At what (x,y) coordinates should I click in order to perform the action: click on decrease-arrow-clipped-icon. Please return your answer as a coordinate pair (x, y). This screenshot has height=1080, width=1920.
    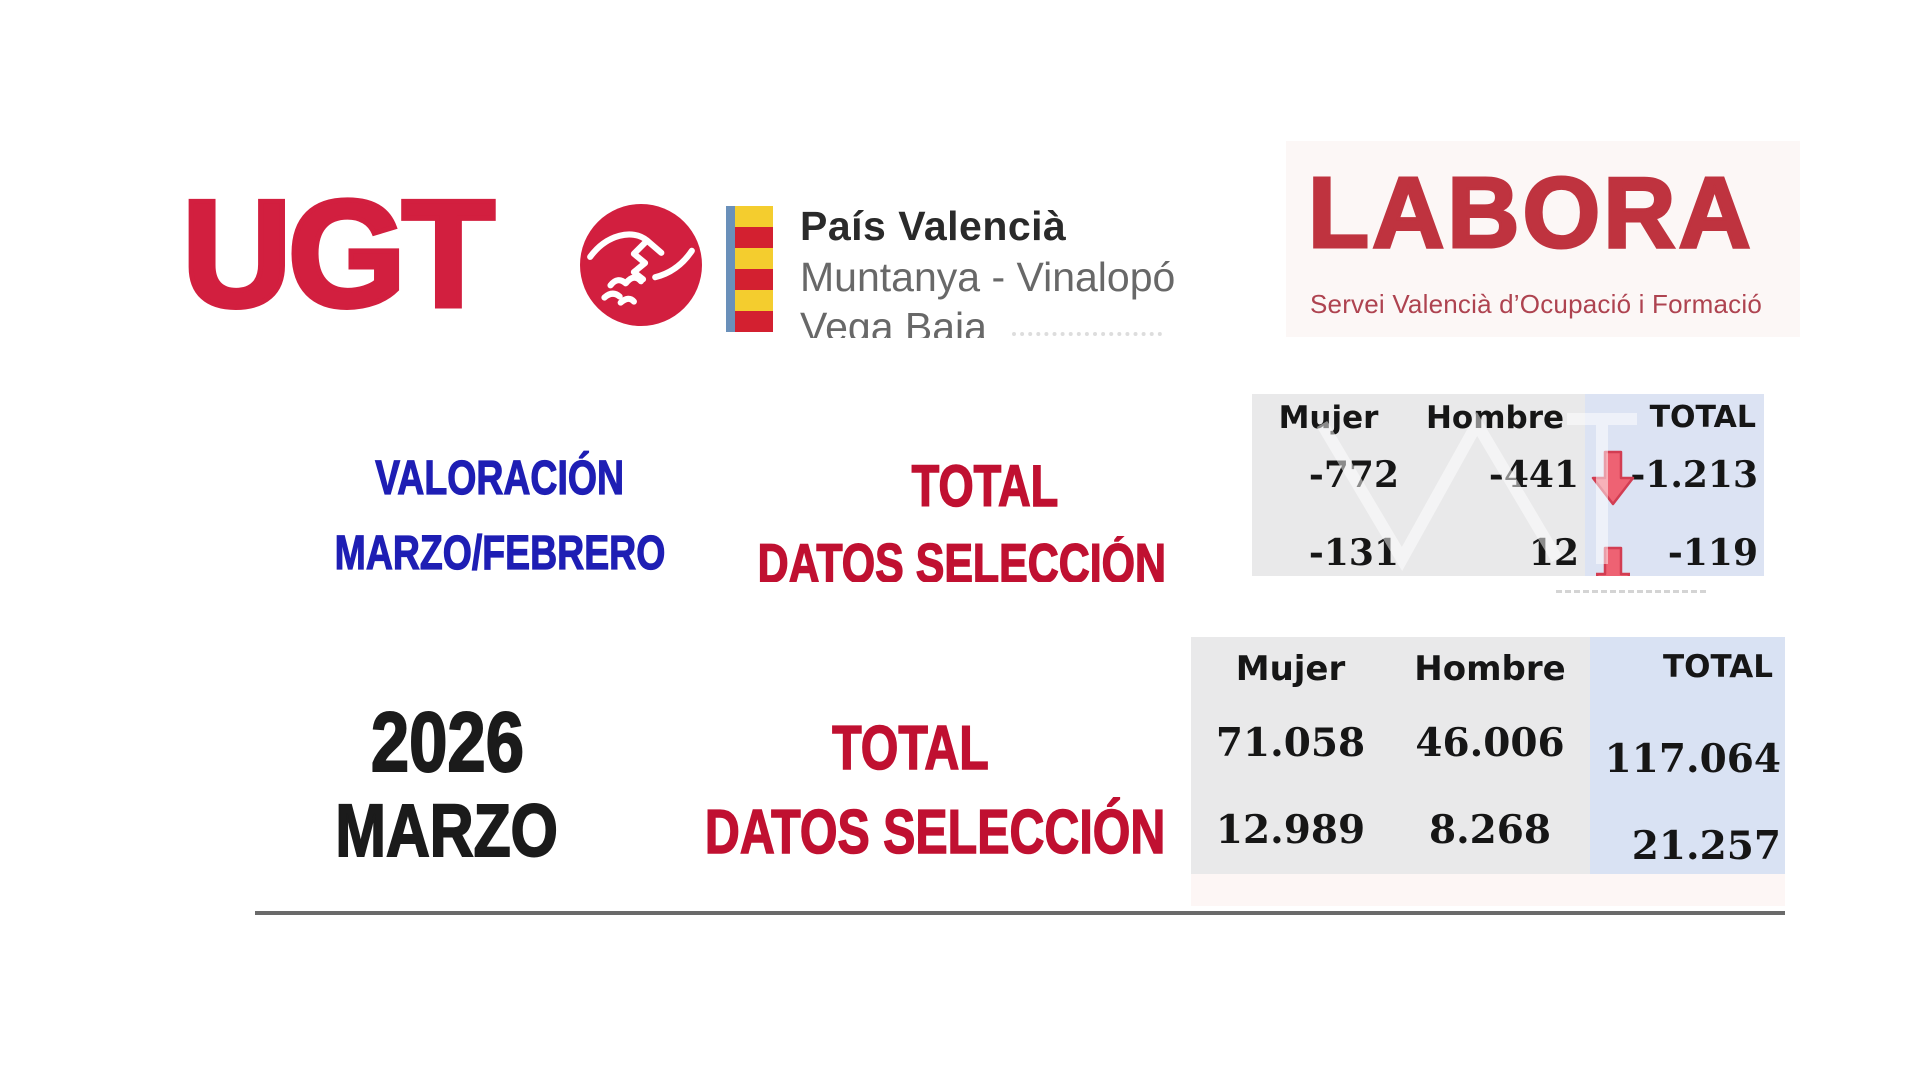
    Looking at the image, I should click on (1613, 561).